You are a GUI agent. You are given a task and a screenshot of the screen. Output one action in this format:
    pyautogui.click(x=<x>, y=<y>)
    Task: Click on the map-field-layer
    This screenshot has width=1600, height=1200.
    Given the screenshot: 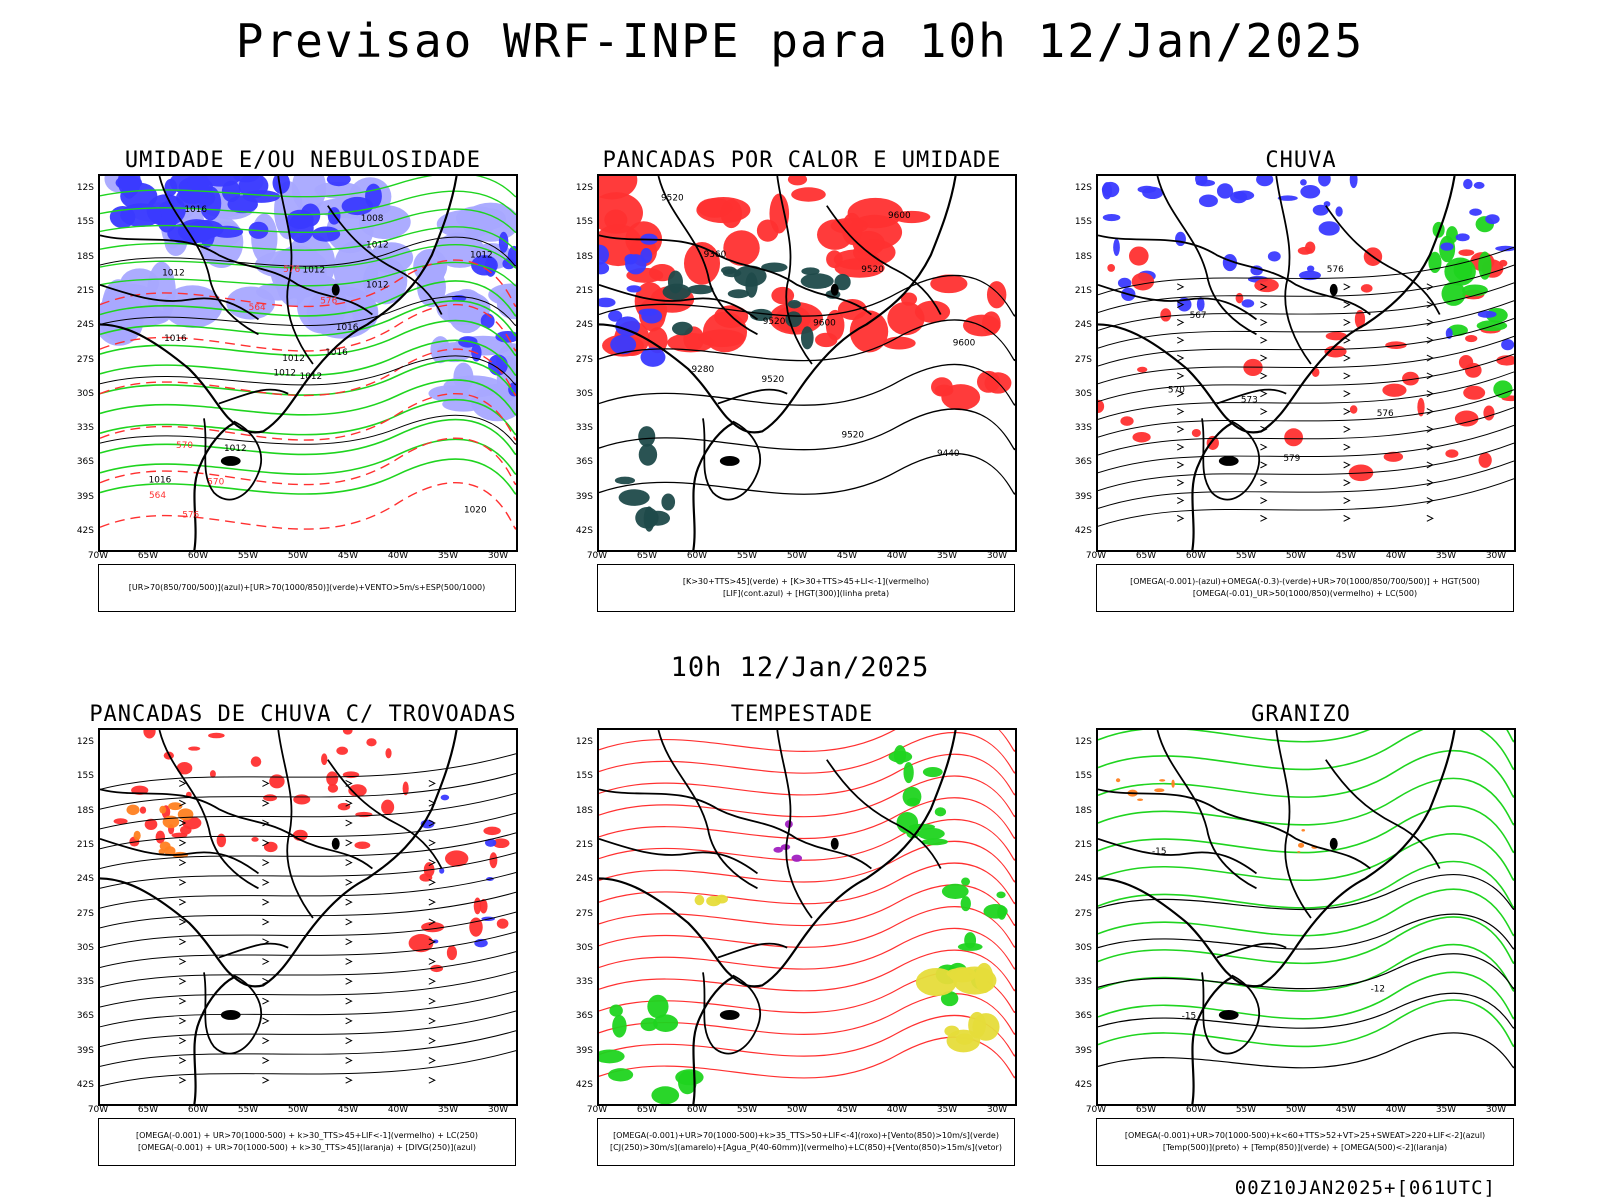 What is the action you would take?
    pyautogui.click(x=308, y=917)
    